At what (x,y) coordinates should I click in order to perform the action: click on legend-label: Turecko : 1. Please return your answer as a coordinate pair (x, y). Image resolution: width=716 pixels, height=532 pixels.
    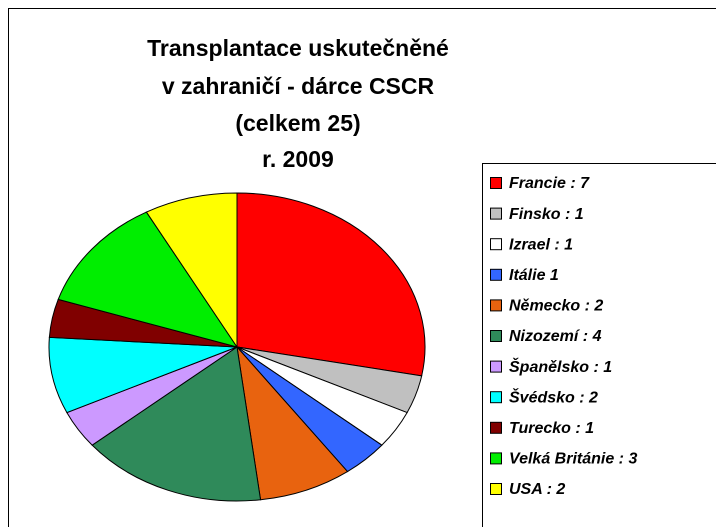
    Looking at the image, I should click on (551, 428).